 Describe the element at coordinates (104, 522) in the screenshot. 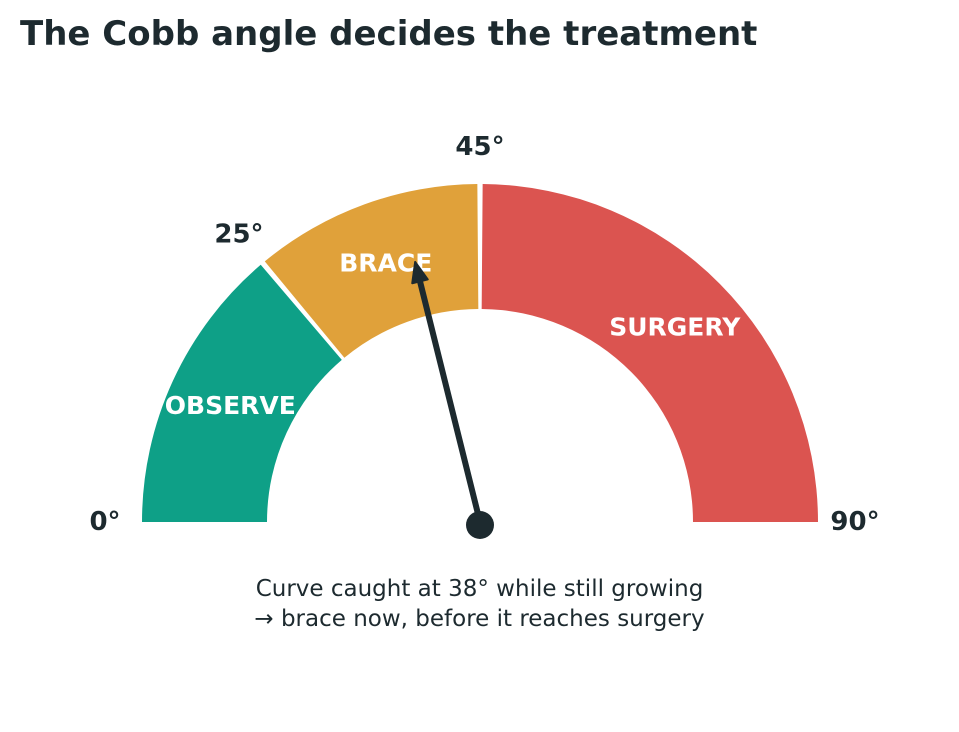

I see `tick-label-0: 0°` at that location.